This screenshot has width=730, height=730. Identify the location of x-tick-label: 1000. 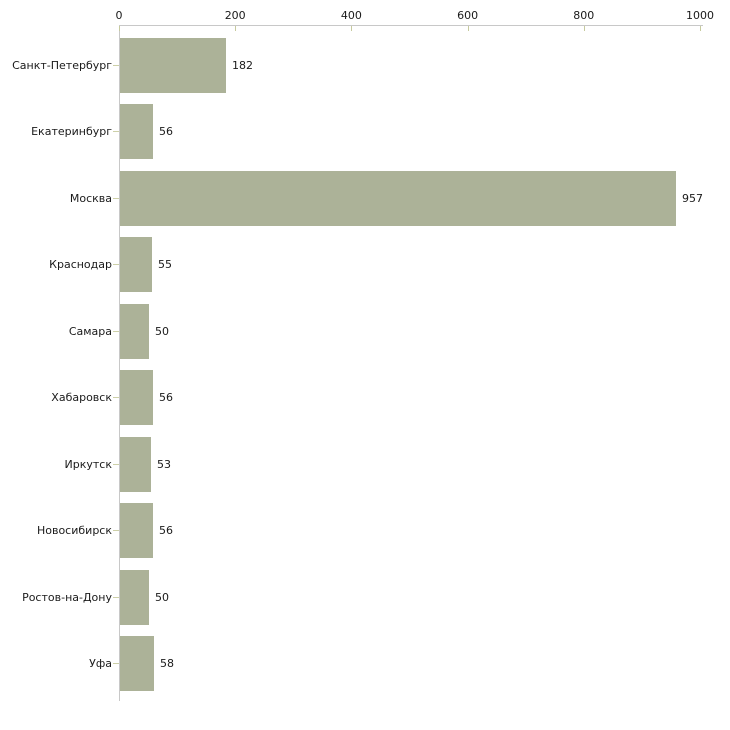
(700, 15).